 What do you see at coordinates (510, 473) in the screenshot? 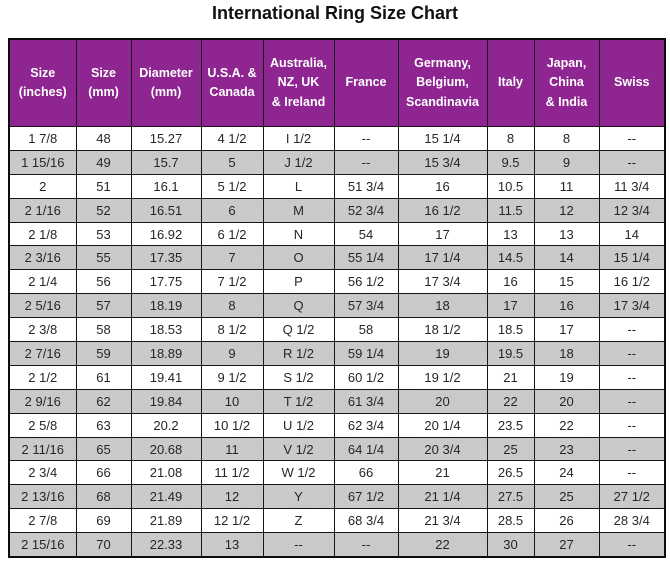
I see `table-cell: 26.5` at bounding box center [510, 473].